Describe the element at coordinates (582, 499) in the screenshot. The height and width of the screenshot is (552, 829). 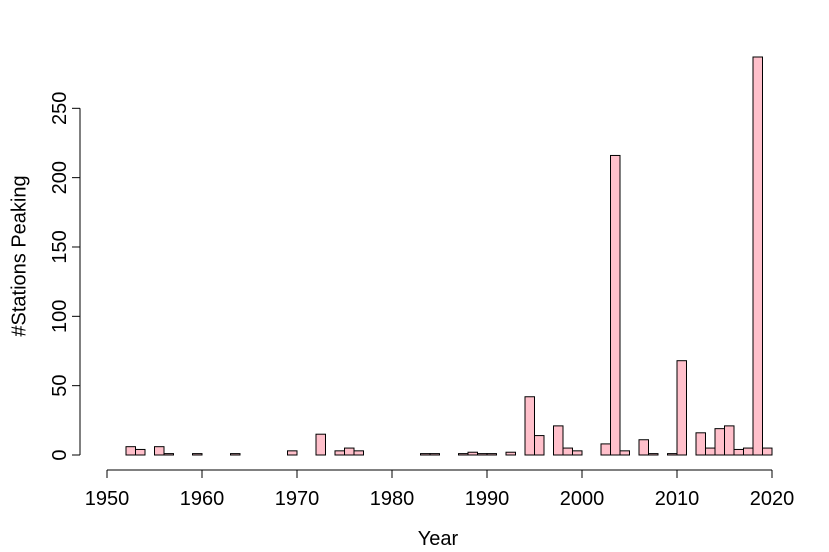
I see `x-tick-label: 2000` at that location.